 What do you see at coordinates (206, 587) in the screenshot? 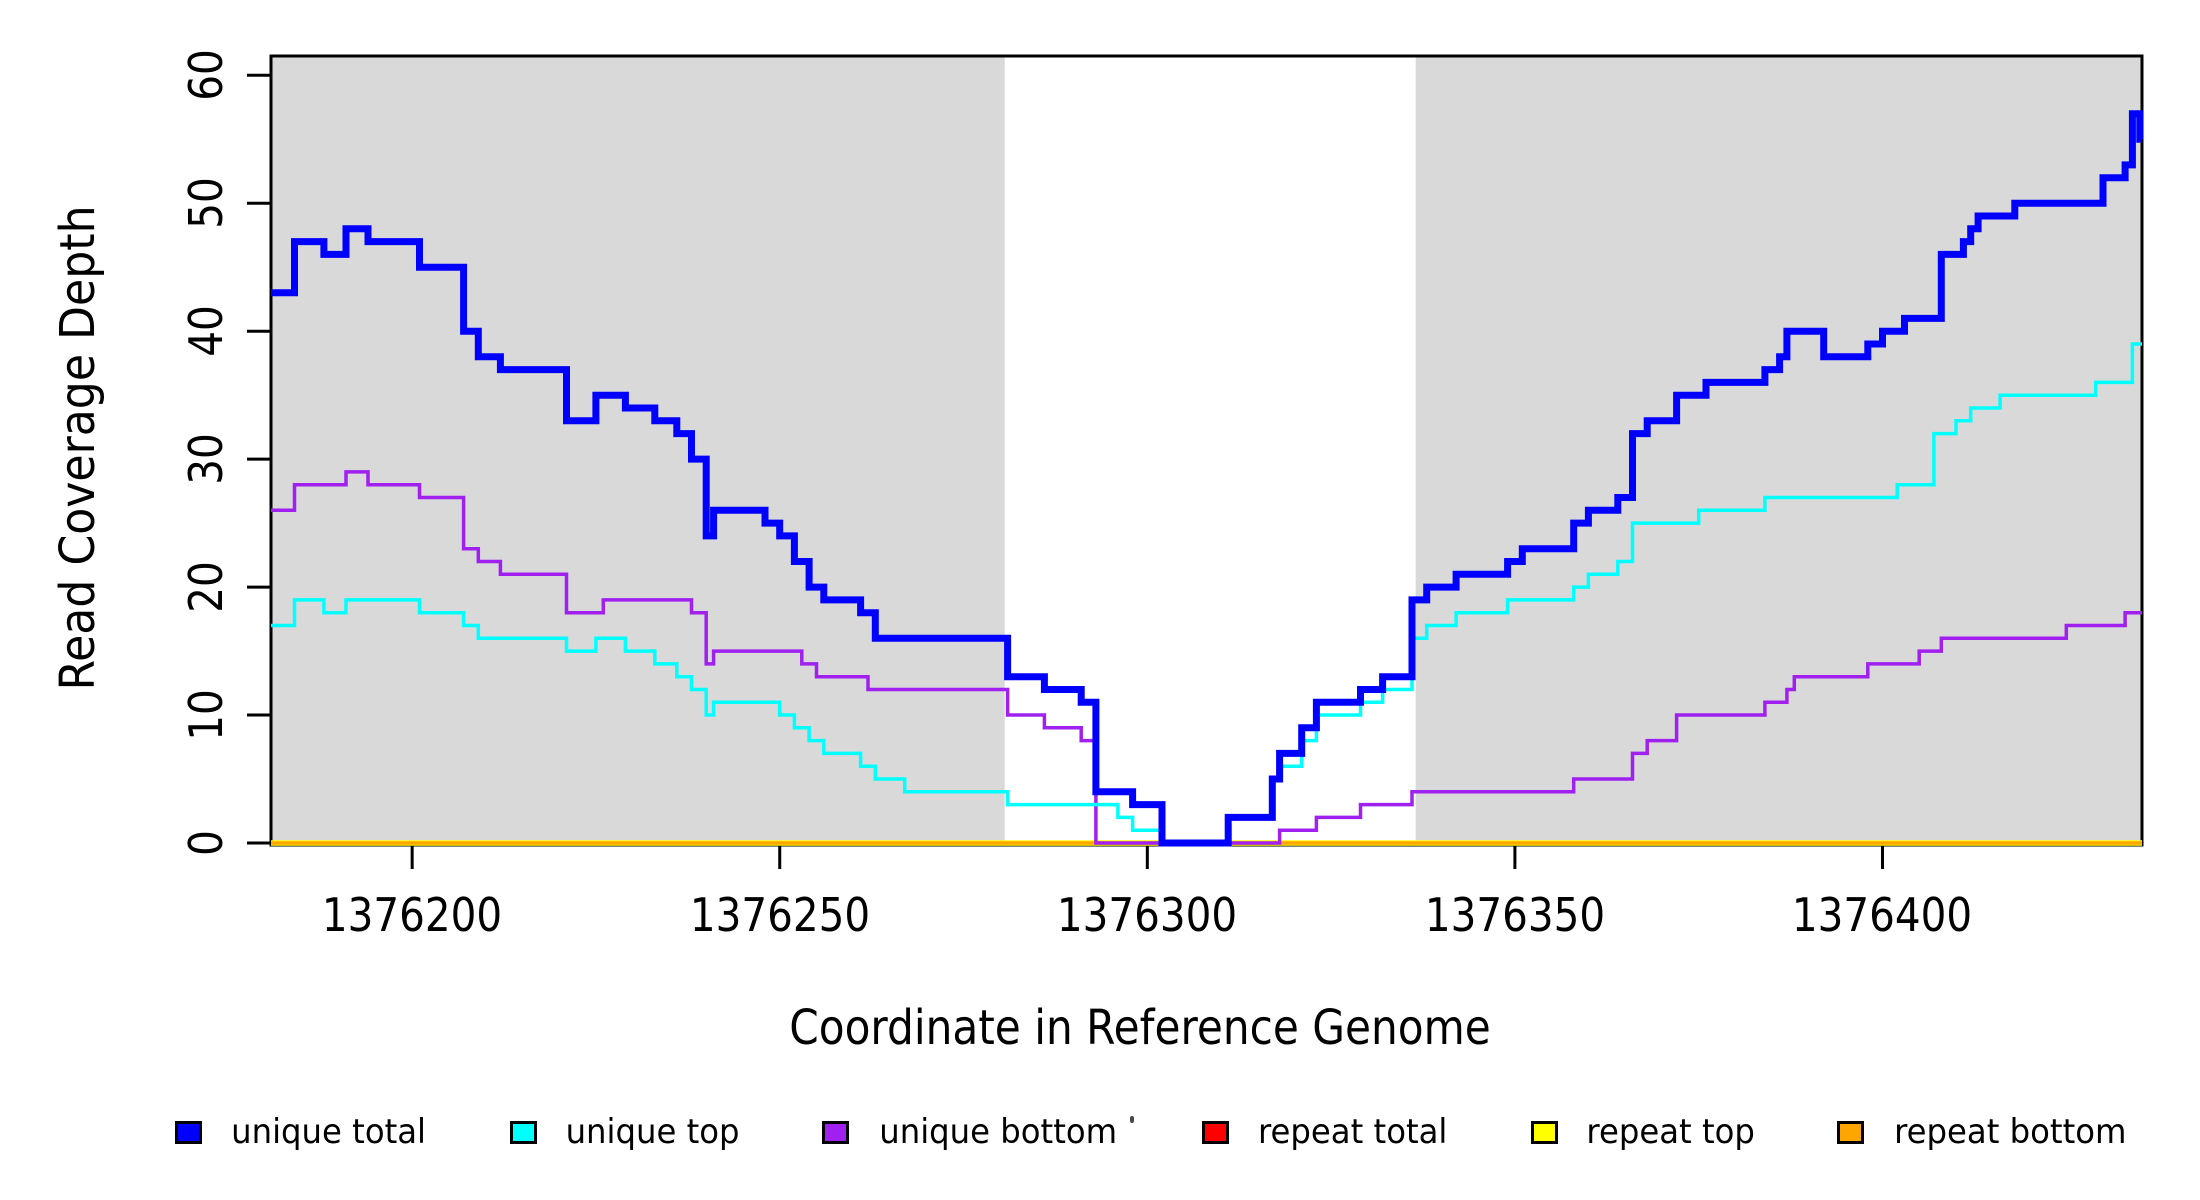
I see `y-tick-label: 20` at bounding box center [206, 587].